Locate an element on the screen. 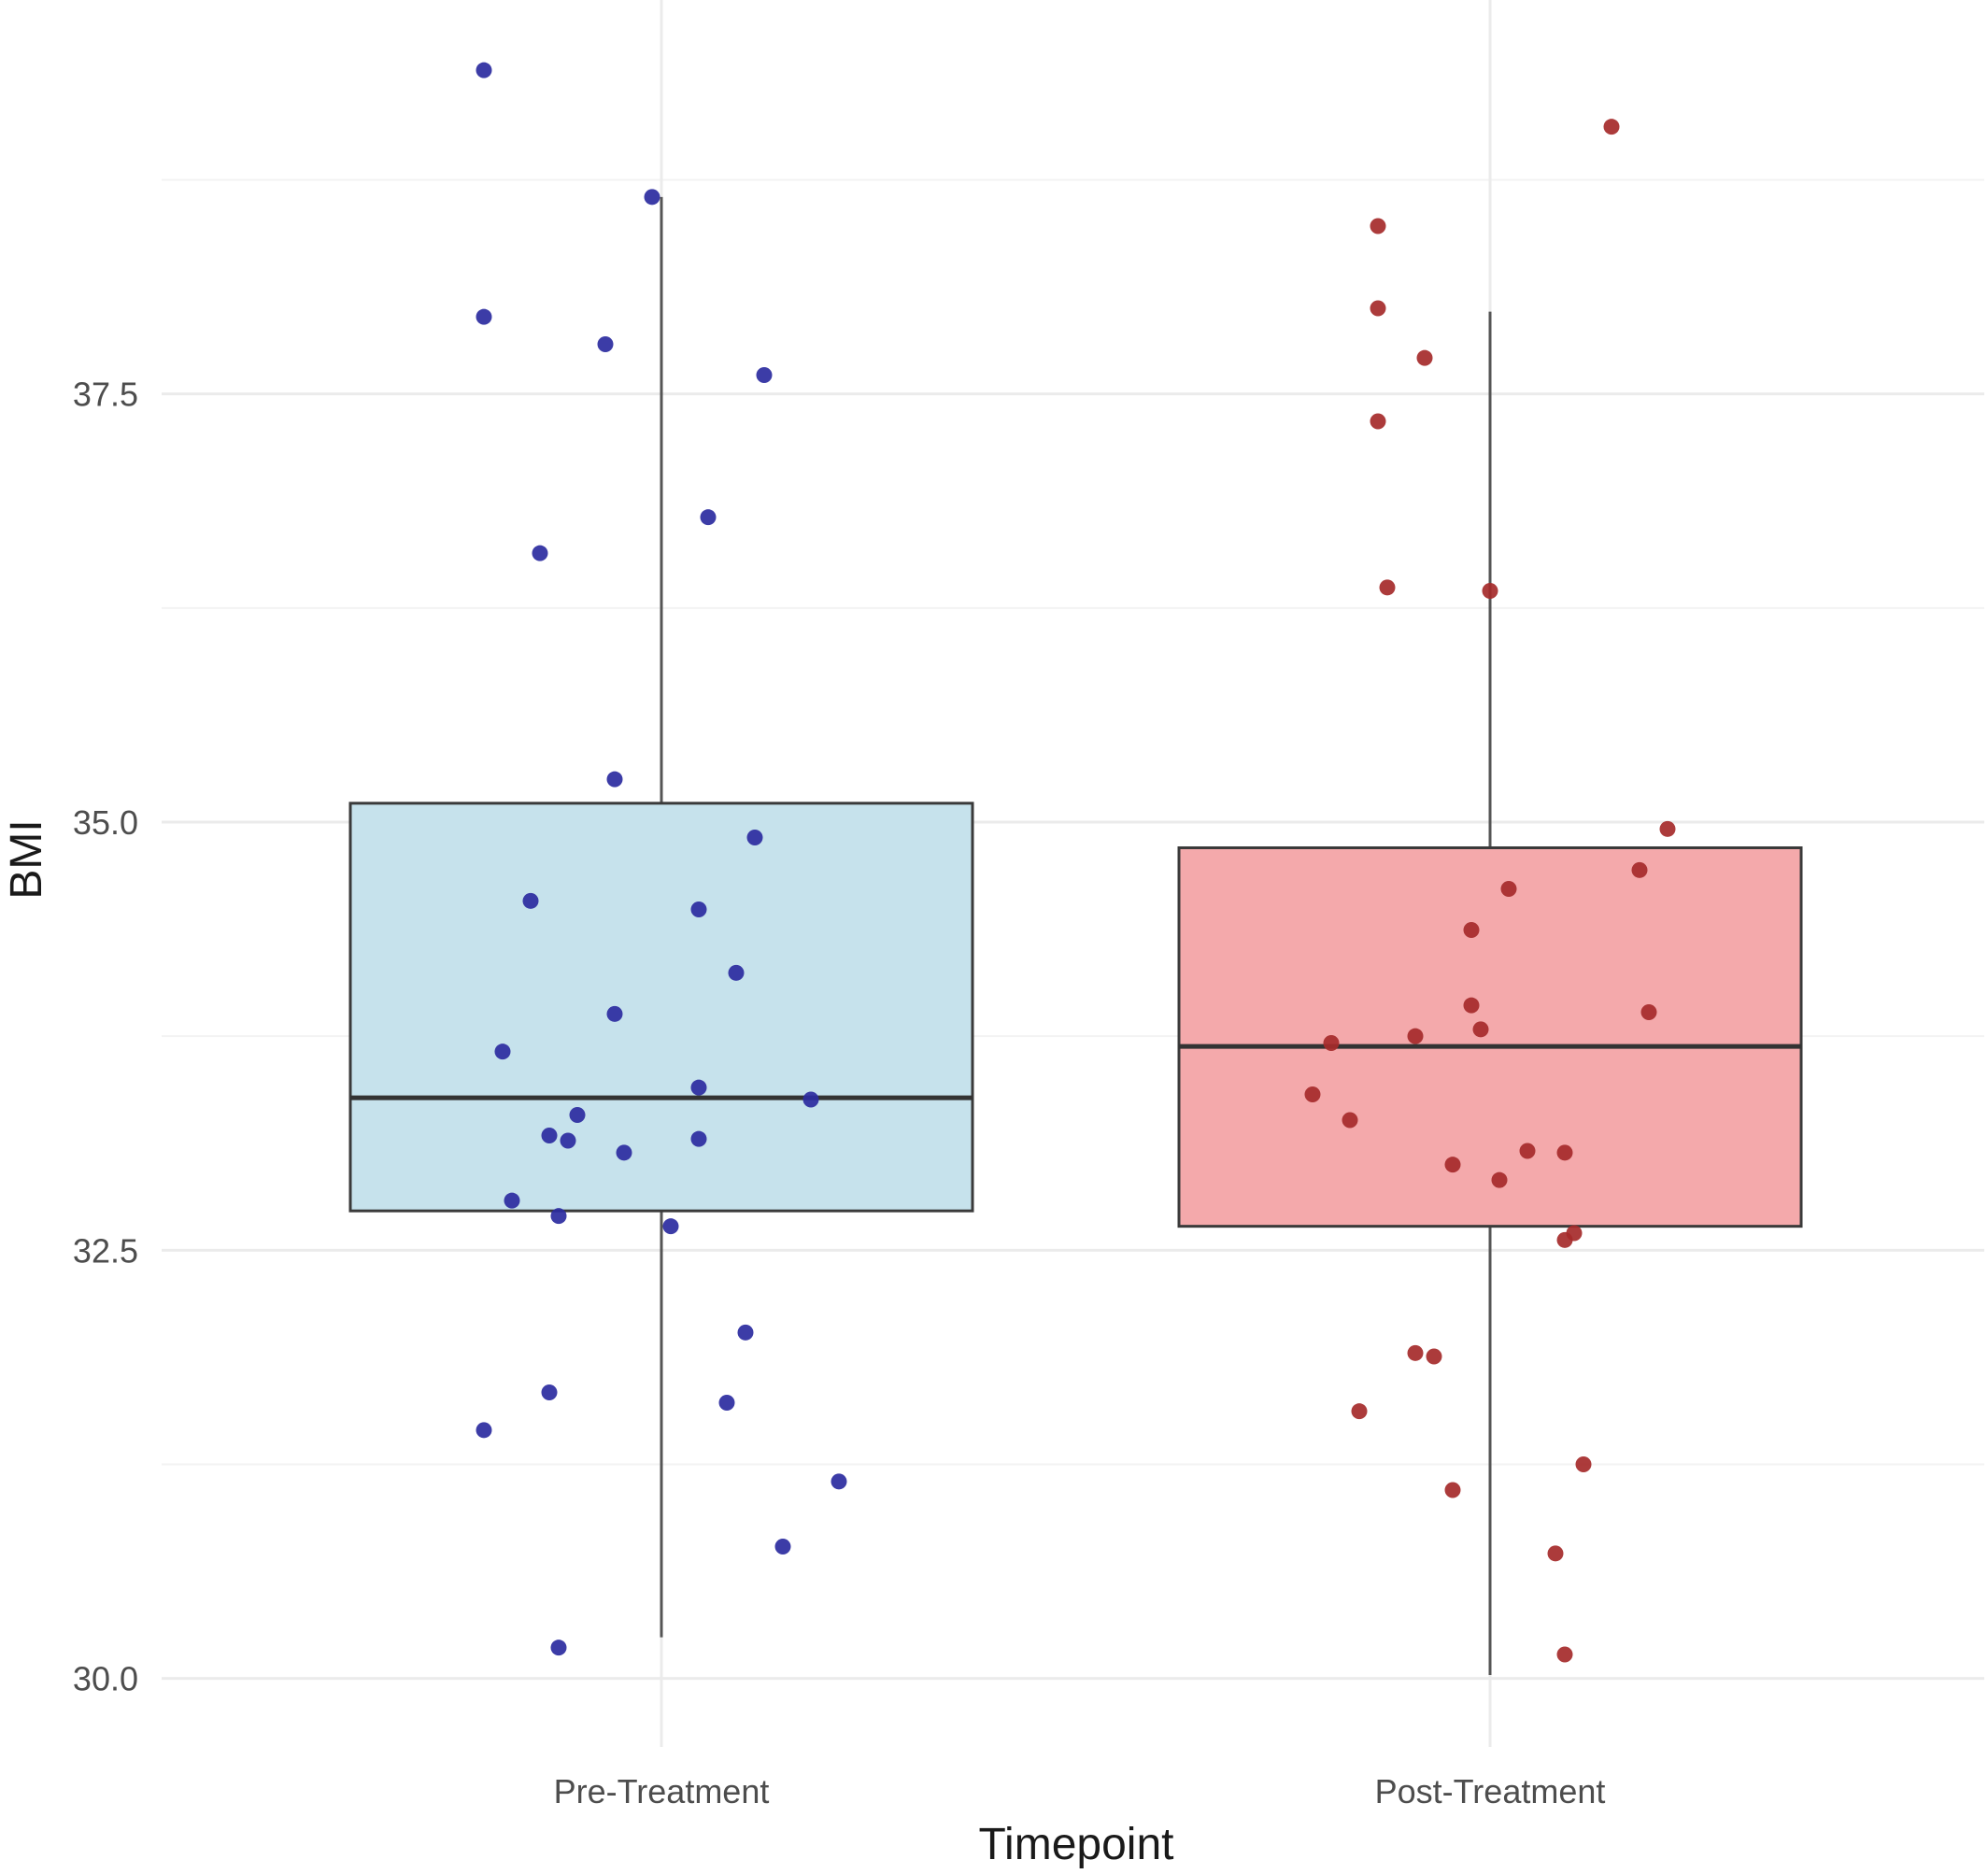 The width and height of the screenshot is (1988, 1874). y-axis-title: BMI is located at coordinates (26, 859).